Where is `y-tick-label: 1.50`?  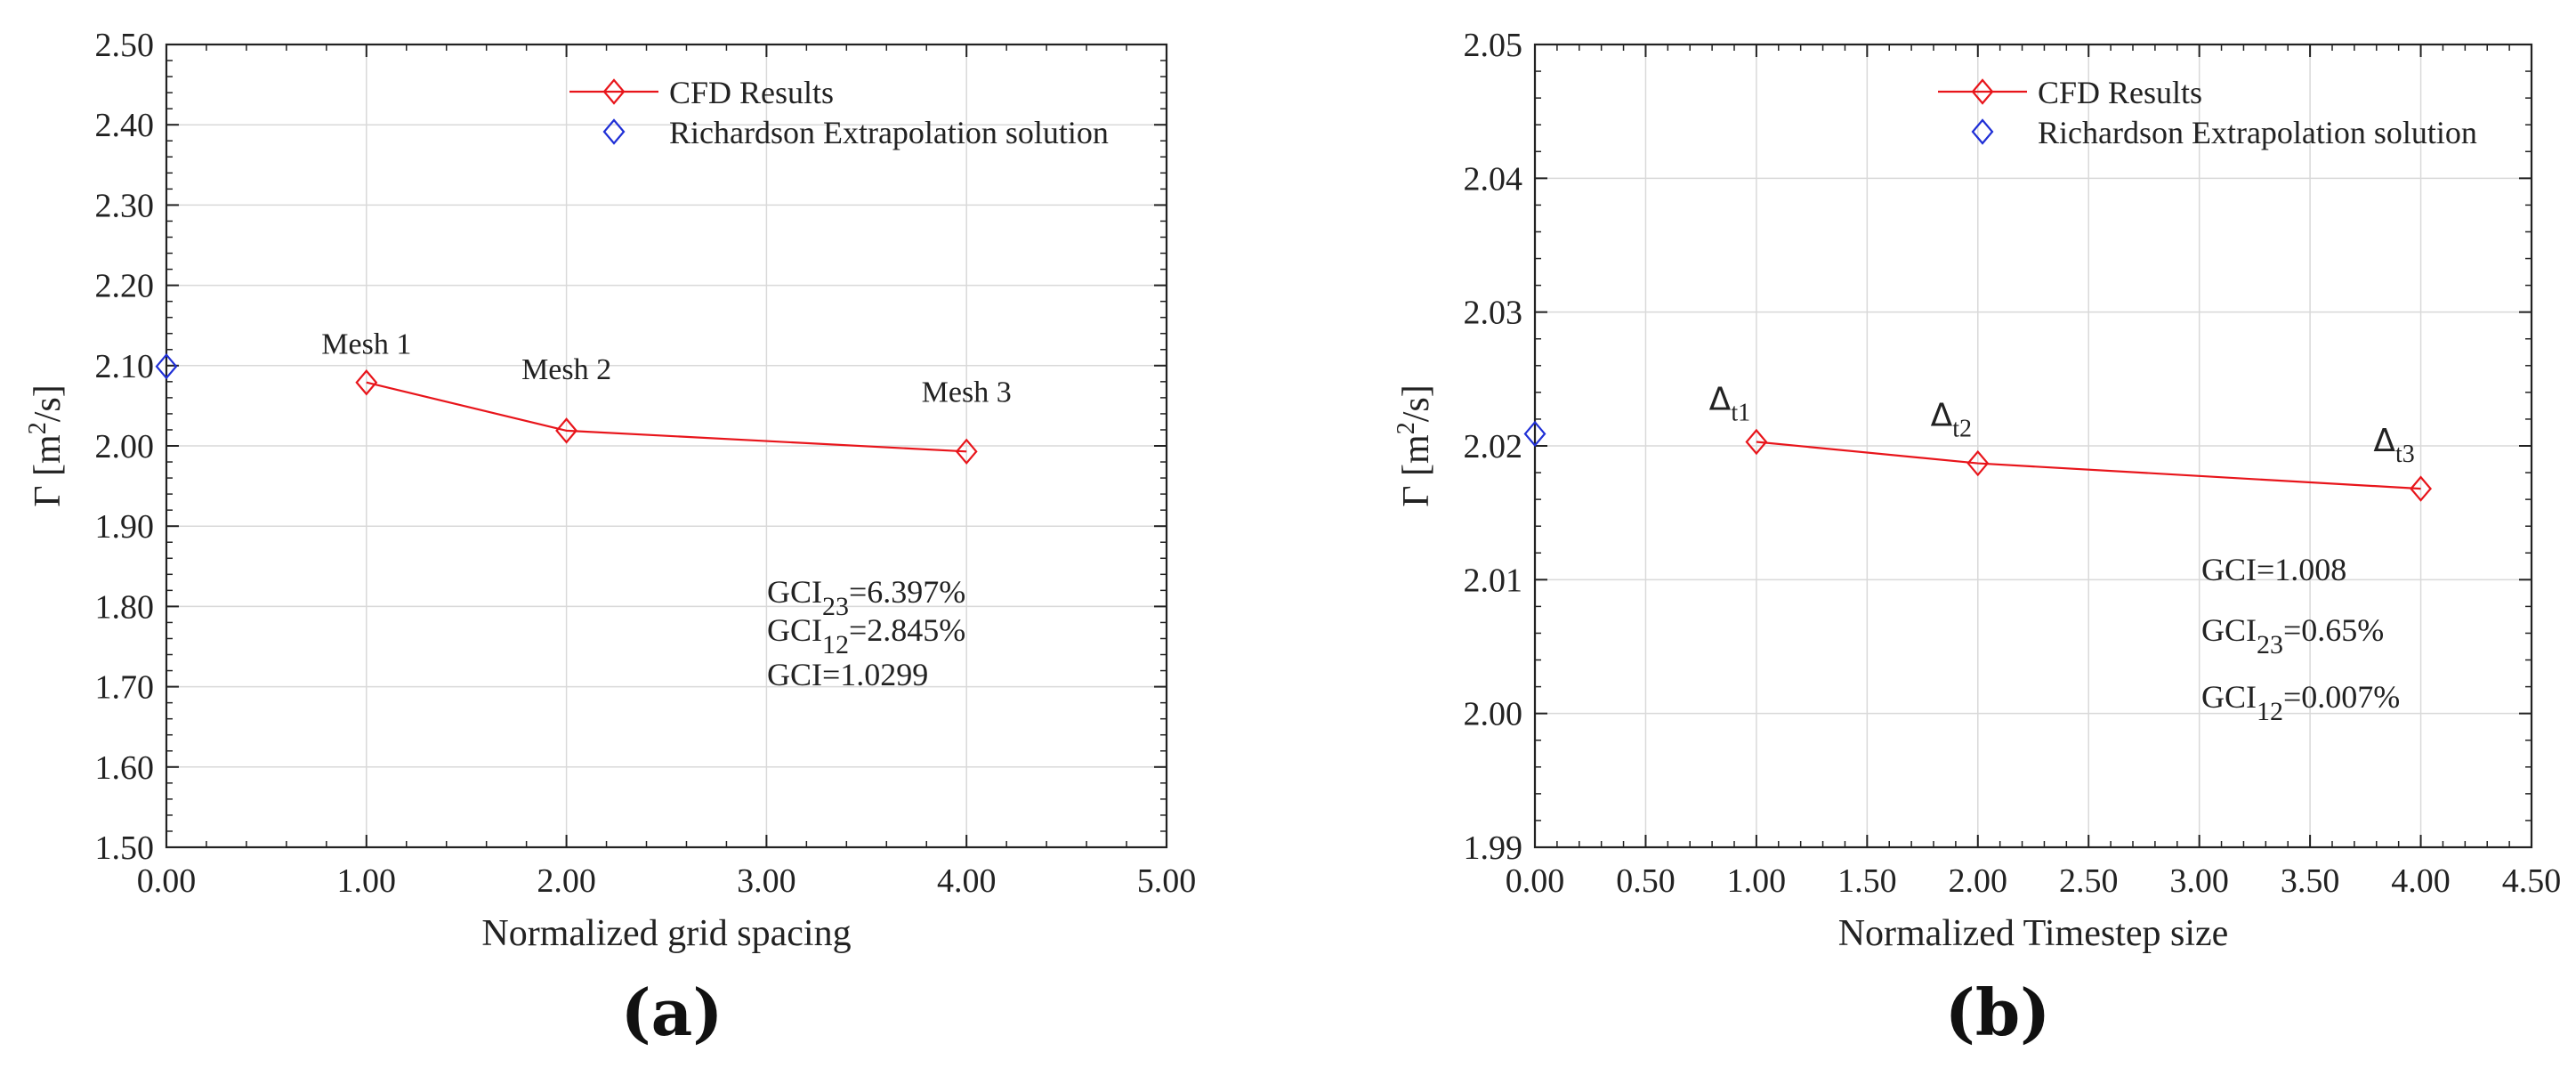 y-tick-label: 1.50 is located at coordinates (125, 848).